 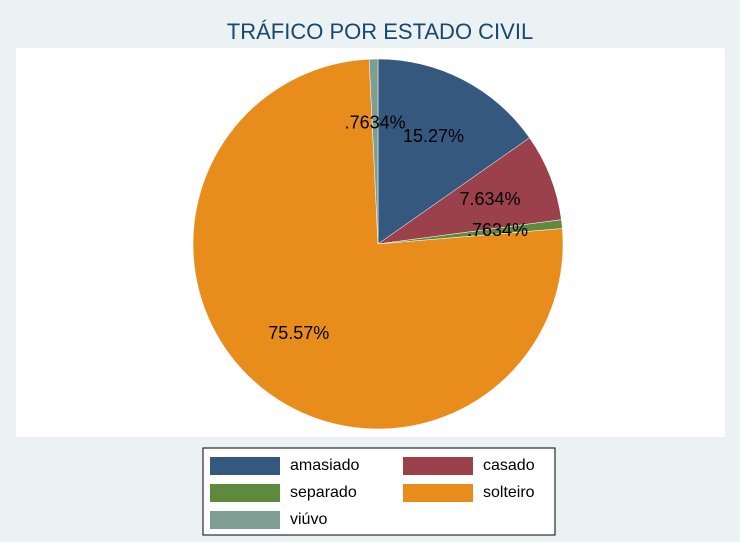 What do you see at coordinates (509, 492) in the screenshot?
I see `legend-label: solteiro` at bounding box center [509, 492].